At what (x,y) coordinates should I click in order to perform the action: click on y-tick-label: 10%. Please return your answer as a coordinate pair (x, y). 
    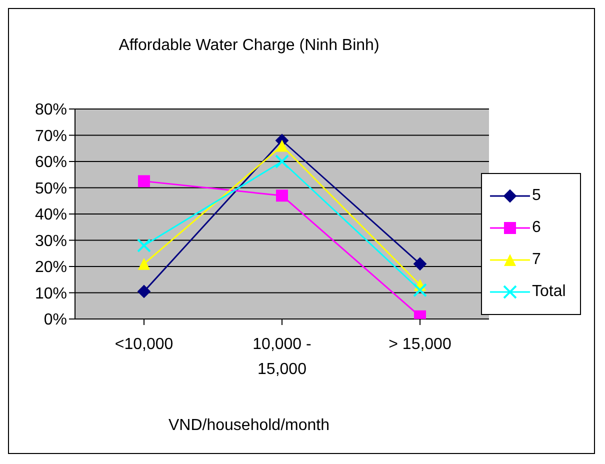
    Looking at the image, I should click on (50, 293).